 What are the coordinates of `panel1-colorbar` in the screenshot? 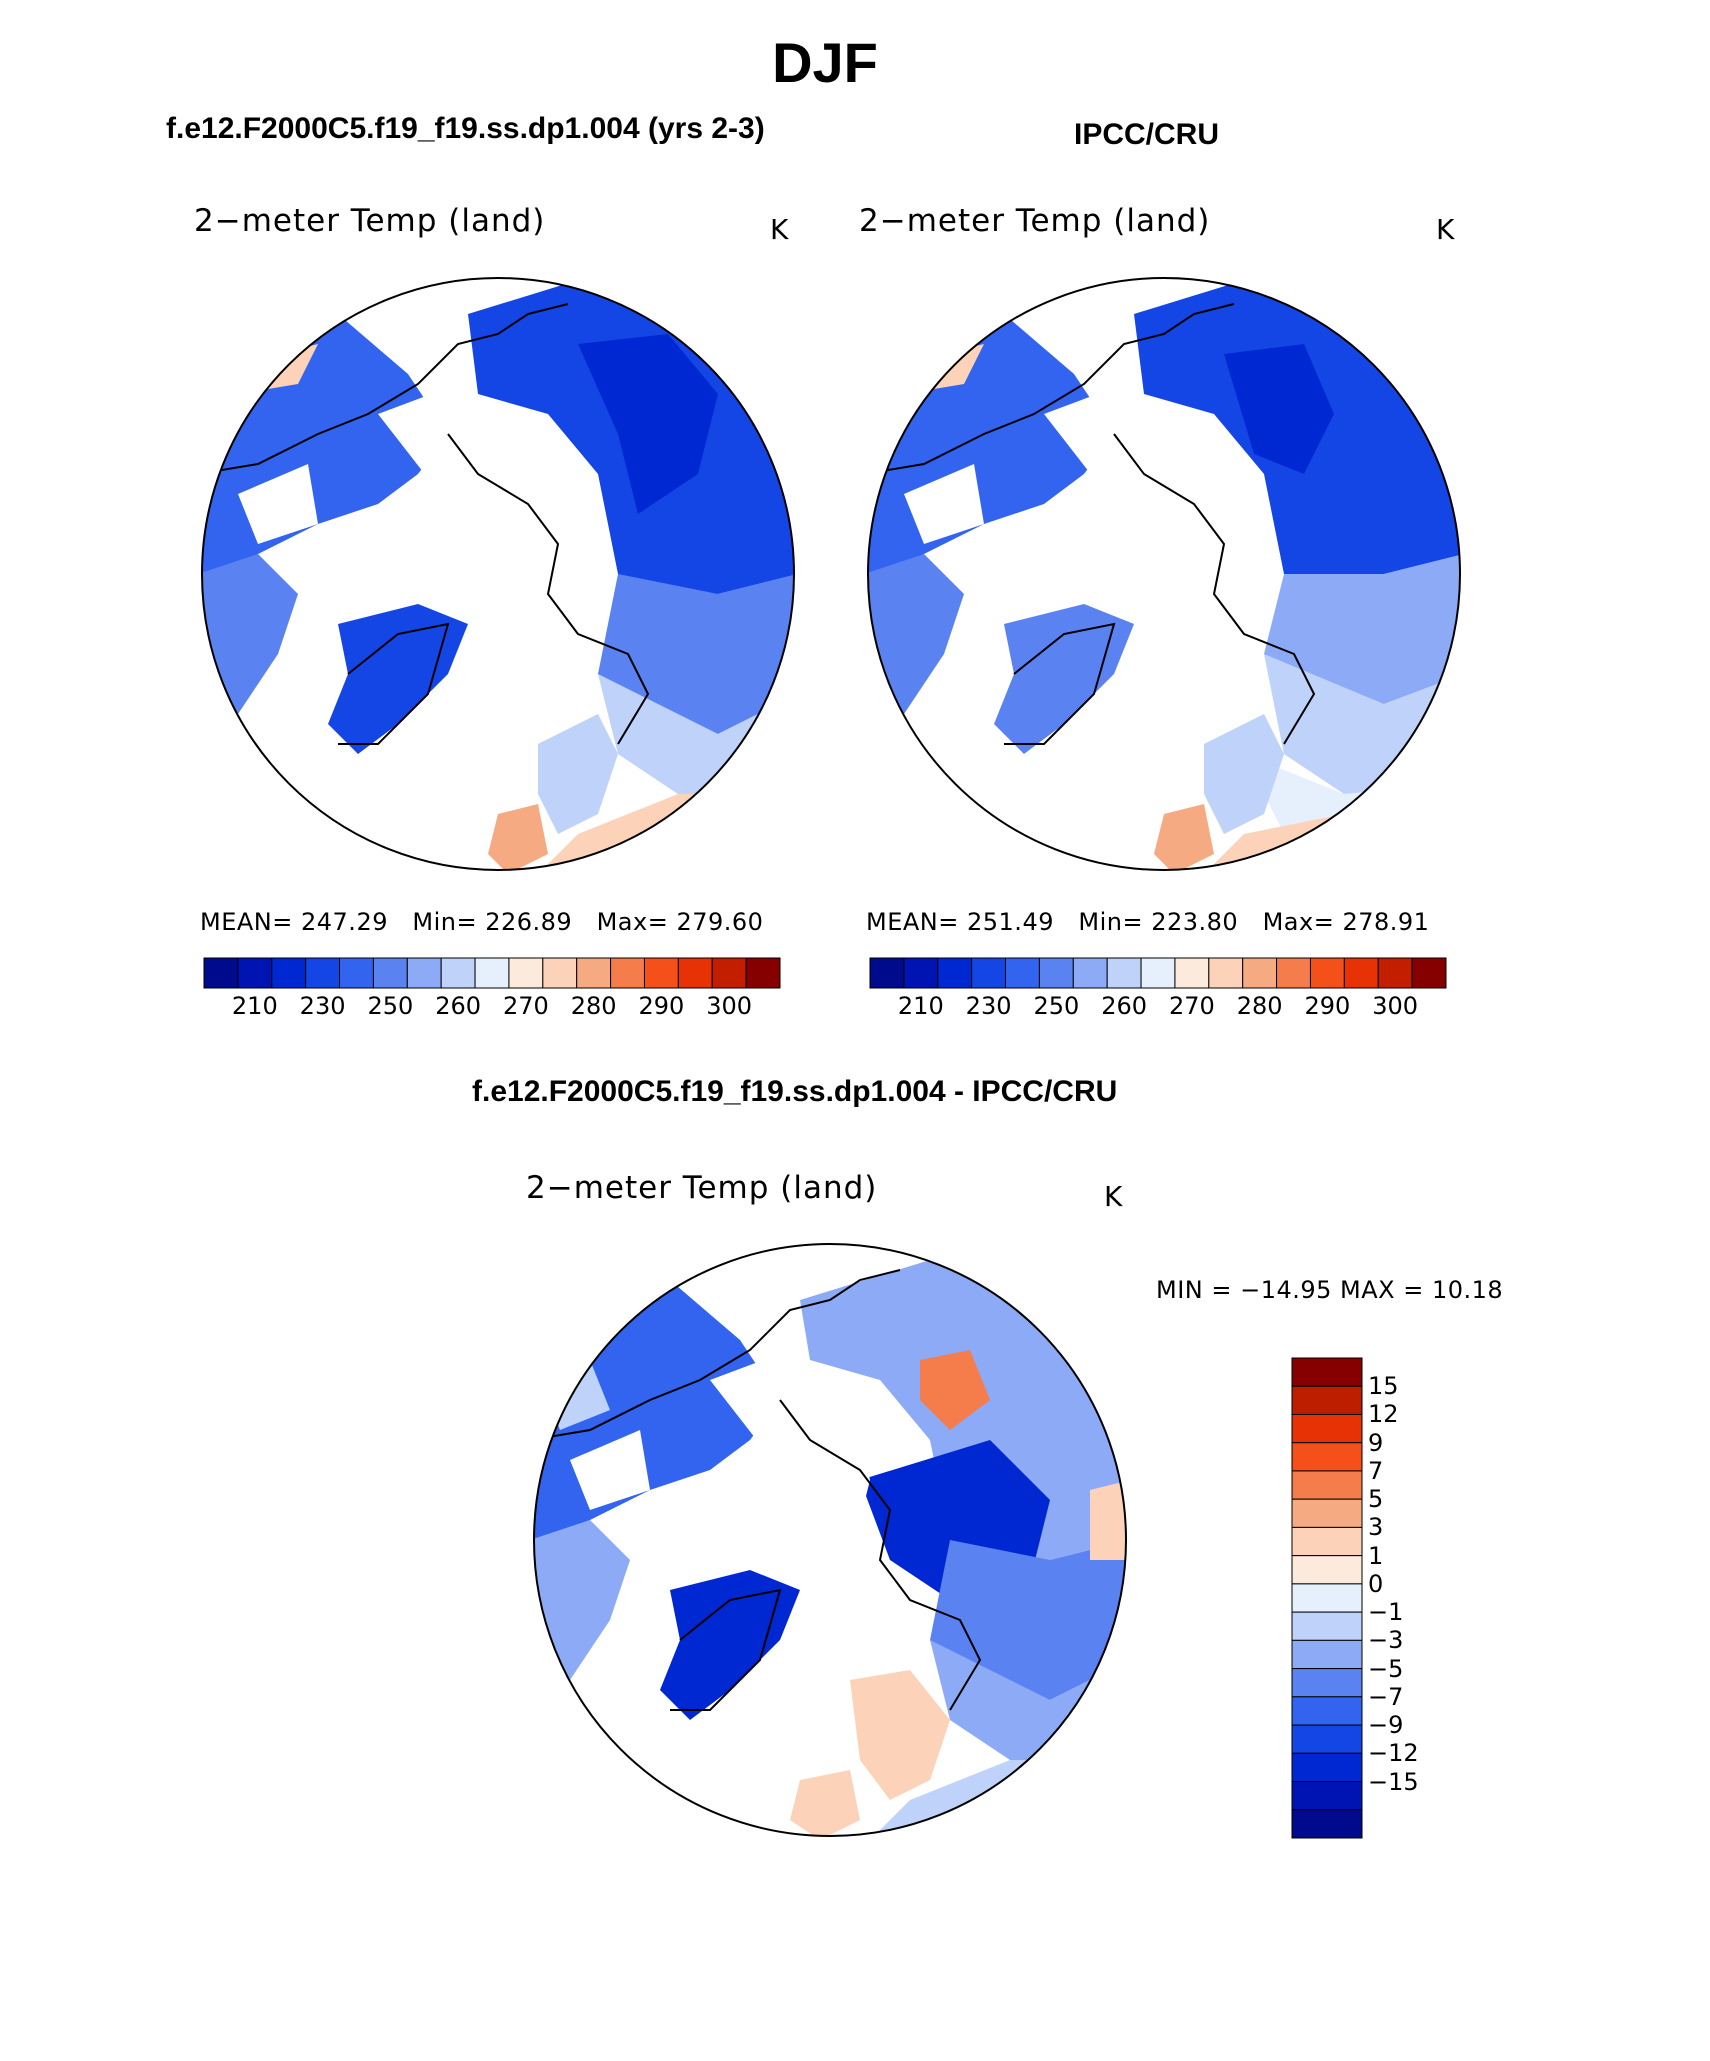 It's located at (492, 973).